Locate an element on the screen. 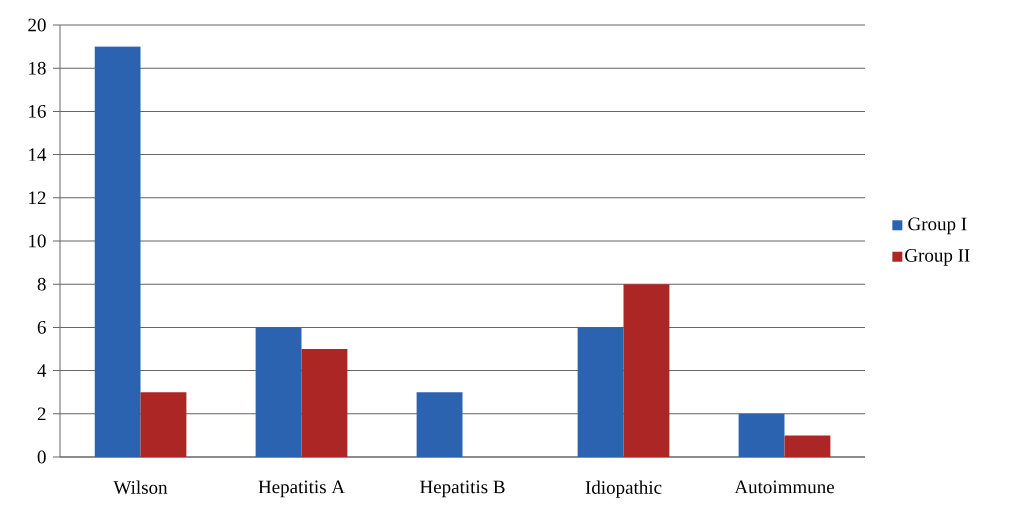  x-tick-label: Hepatitis B is located at coordinates (462, 489).